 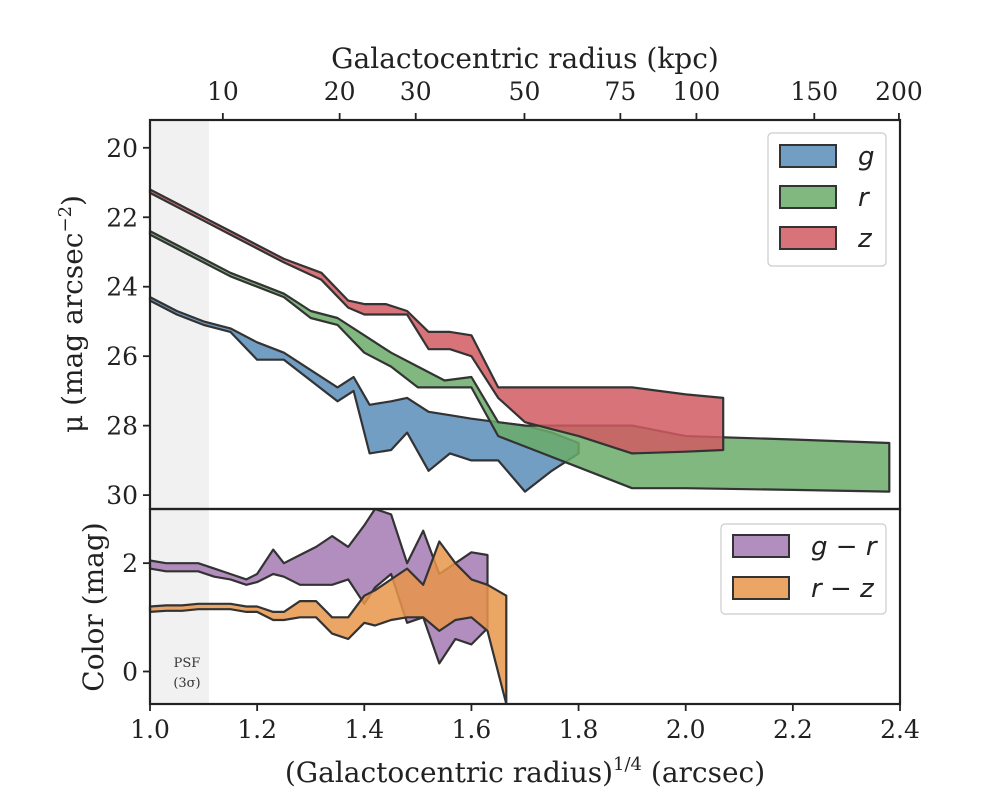 I want to click on legend-label: g − r, so click(x=845, y=547).